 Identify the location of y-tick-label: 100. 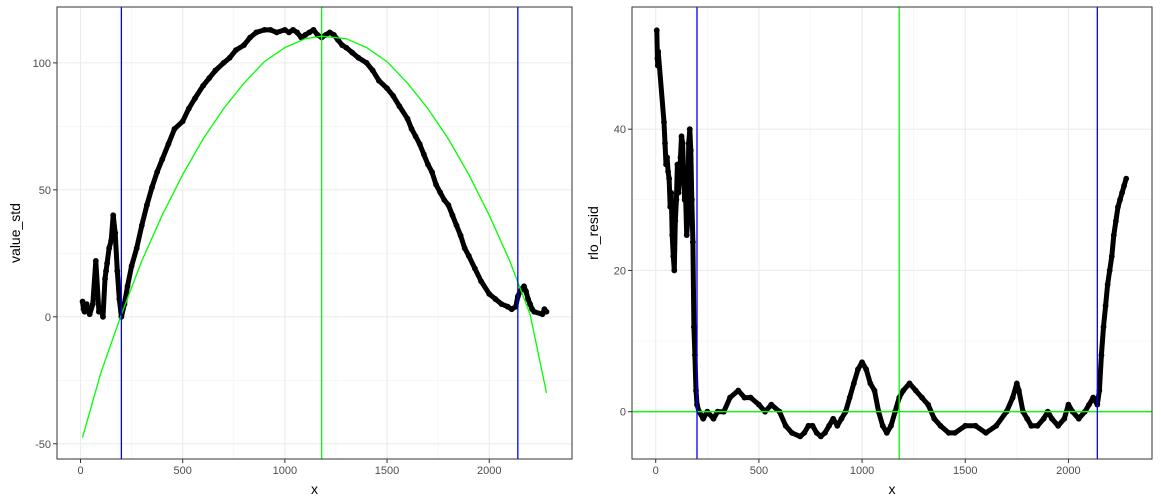
(42, 64).